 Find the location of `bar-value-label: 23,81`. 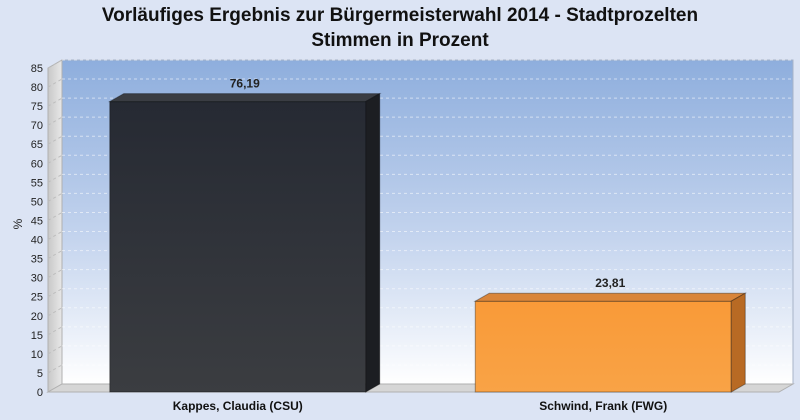

bar-value-label: 23,81 is located at coordinates (610, 283).